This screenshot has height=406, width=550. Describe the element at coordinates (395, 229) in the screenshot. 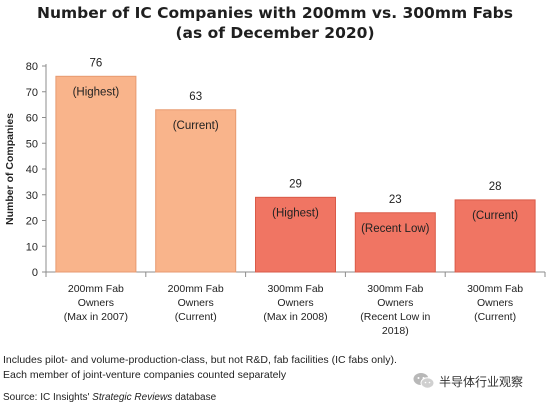

I see `bar-annotation: (Recent Low)` at that location.